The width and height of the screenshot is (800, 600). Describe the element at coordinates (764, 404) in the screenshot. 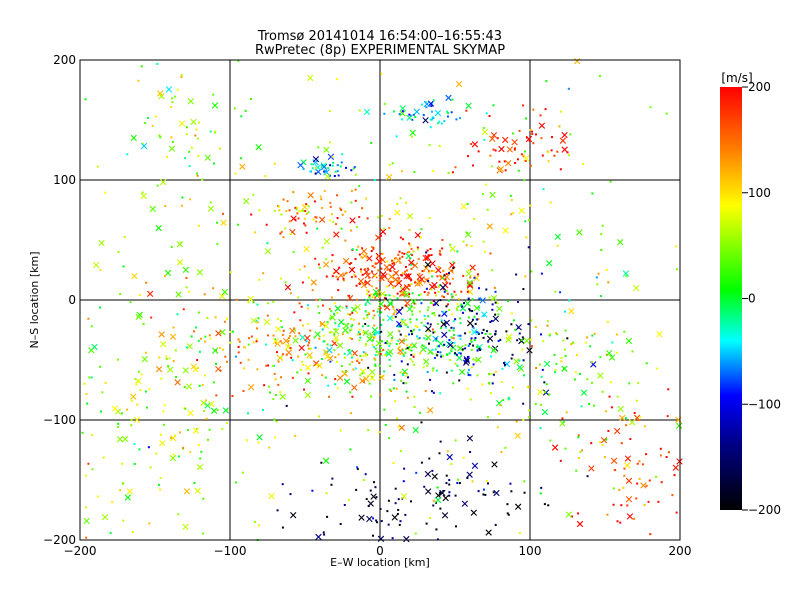

I see `colorbar-tick-label: −100` at that location.